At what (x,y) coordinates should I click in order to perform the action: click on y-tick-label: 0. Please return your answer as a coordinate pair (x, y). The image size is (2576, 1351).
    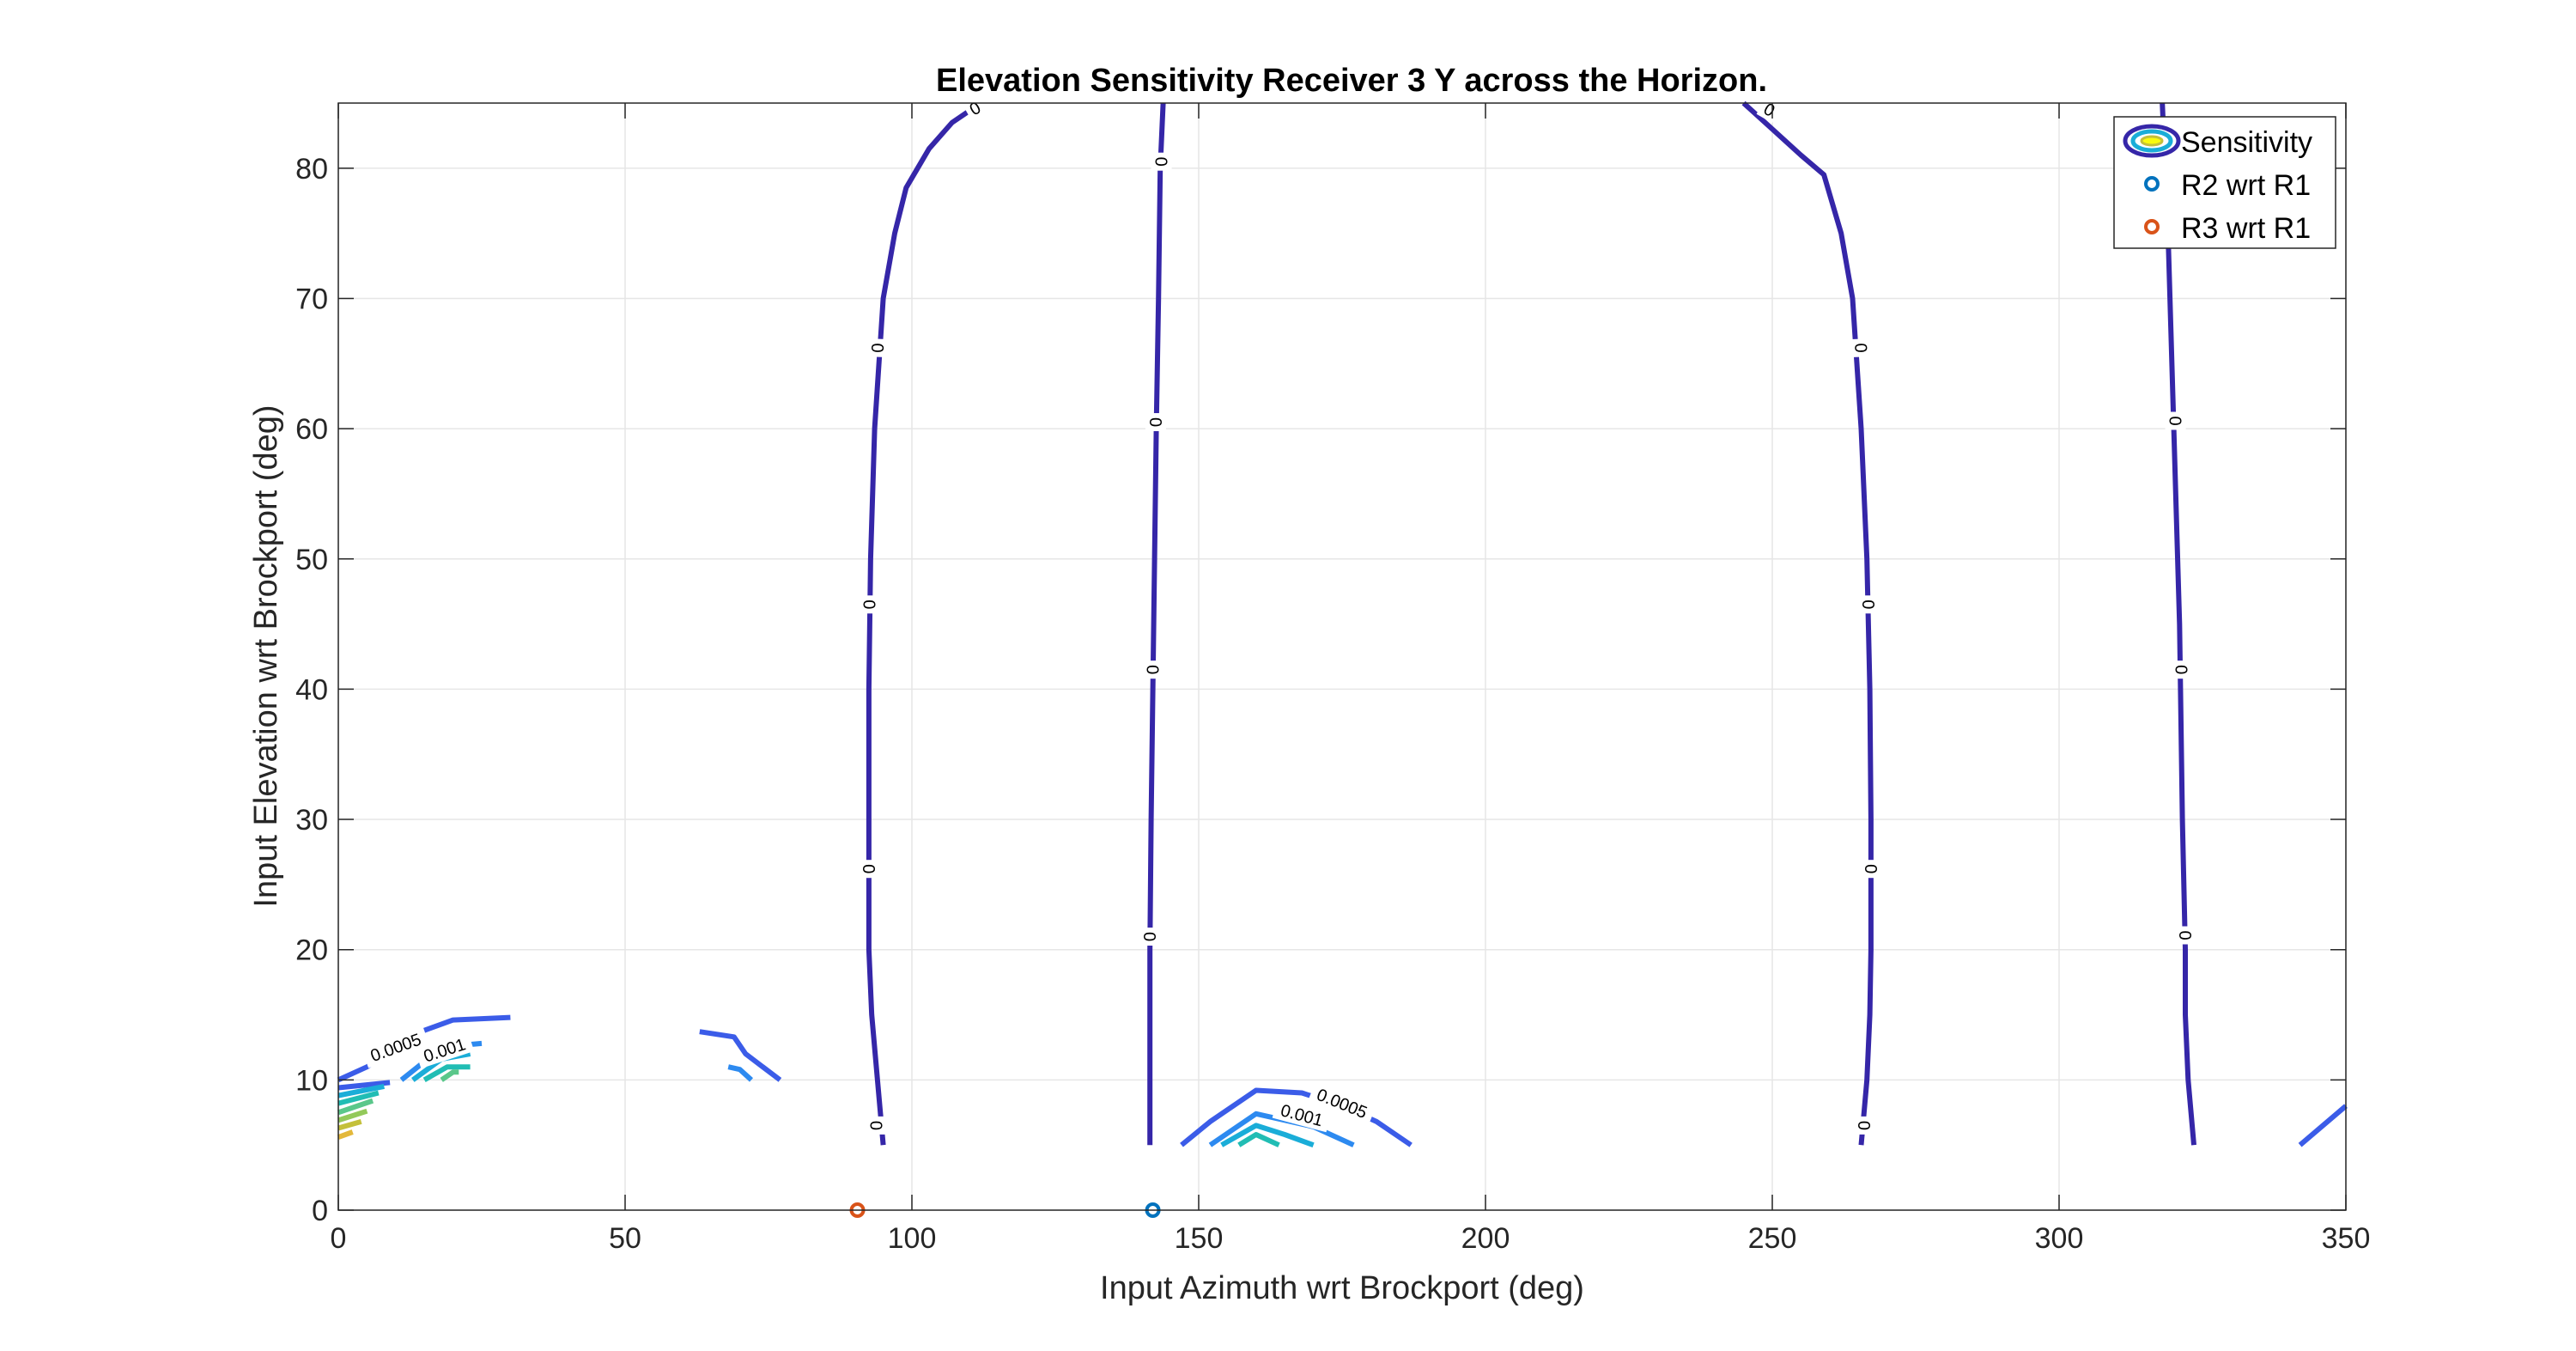
    Looking at the image, I should click on (320, 1211).